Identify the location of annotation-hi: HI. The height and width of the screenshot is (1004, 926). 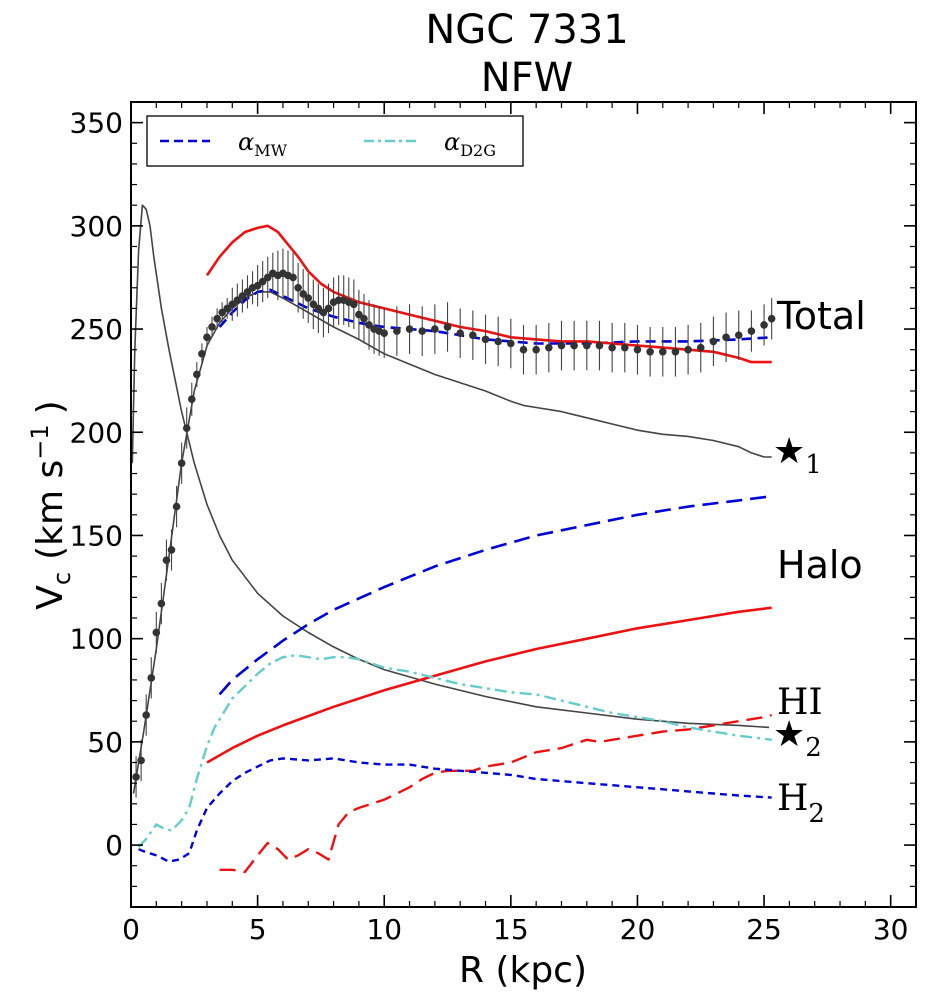
(800, 702).